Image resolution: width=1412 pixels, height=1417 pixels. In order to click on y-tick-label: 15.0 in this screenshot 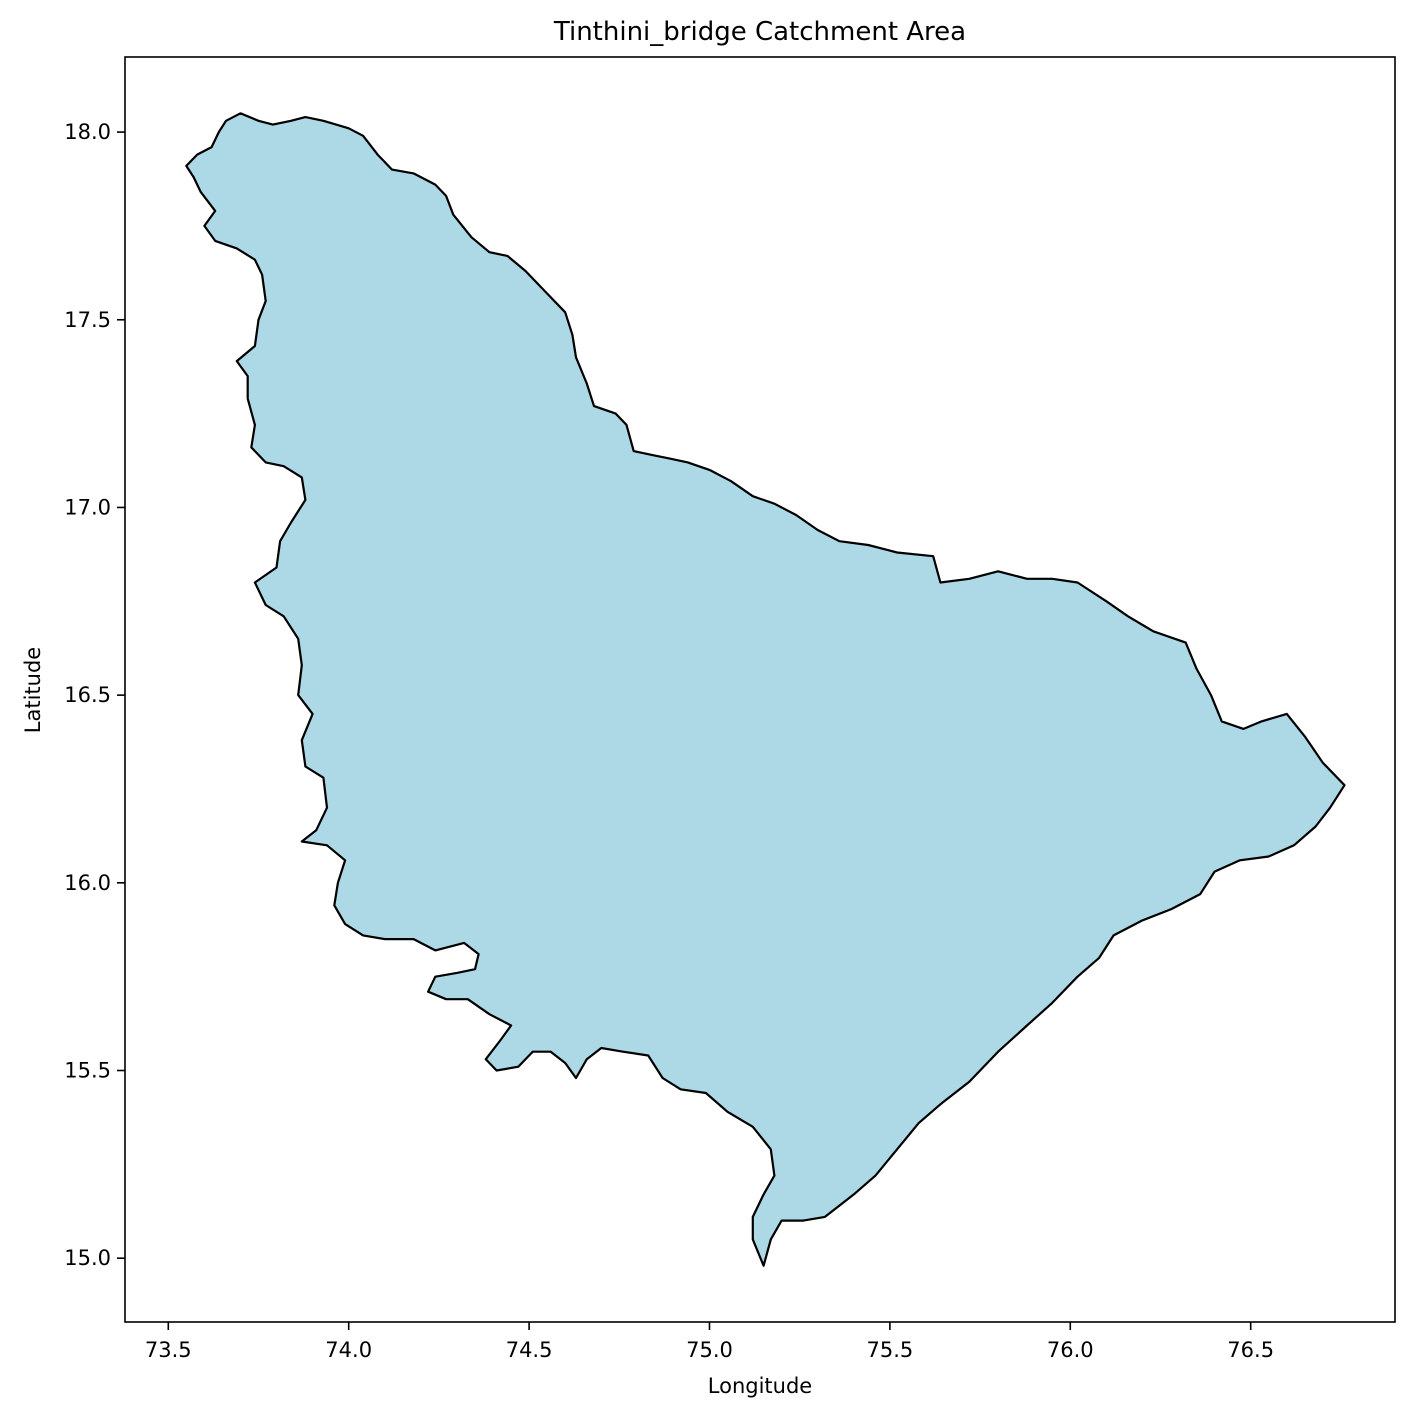, I will do `click(87, 1258)`.